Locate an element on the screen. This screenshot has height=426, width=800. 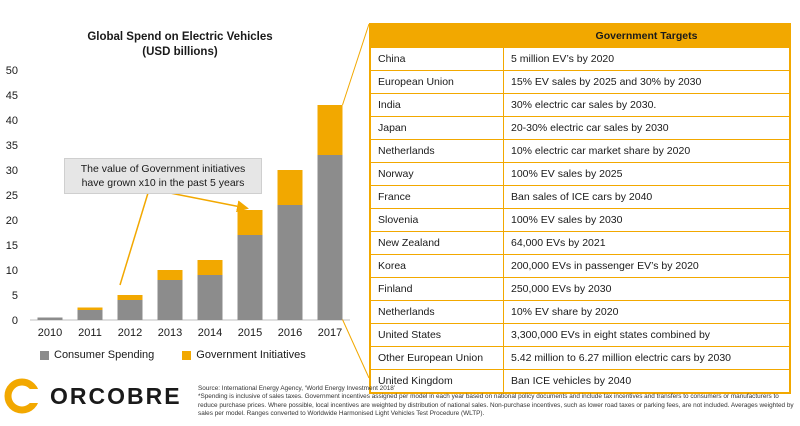
table-row: New Zealand 64,000 EVs by 2021 is located at coordinates (580, 243).